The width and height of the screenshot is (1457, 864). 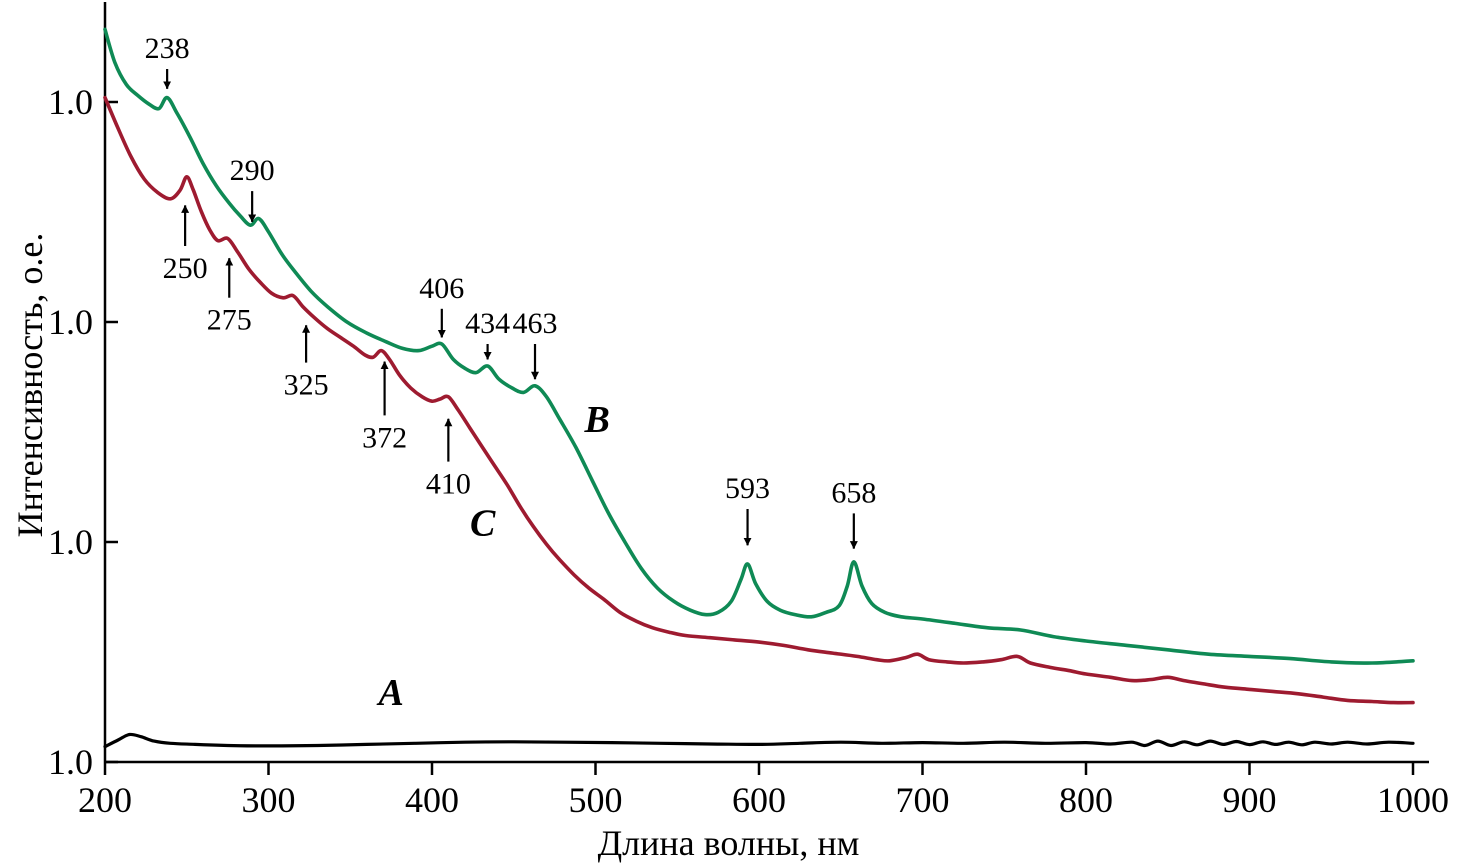 I want to click on annotation-label-658: 658, so click(x=853, y=492).